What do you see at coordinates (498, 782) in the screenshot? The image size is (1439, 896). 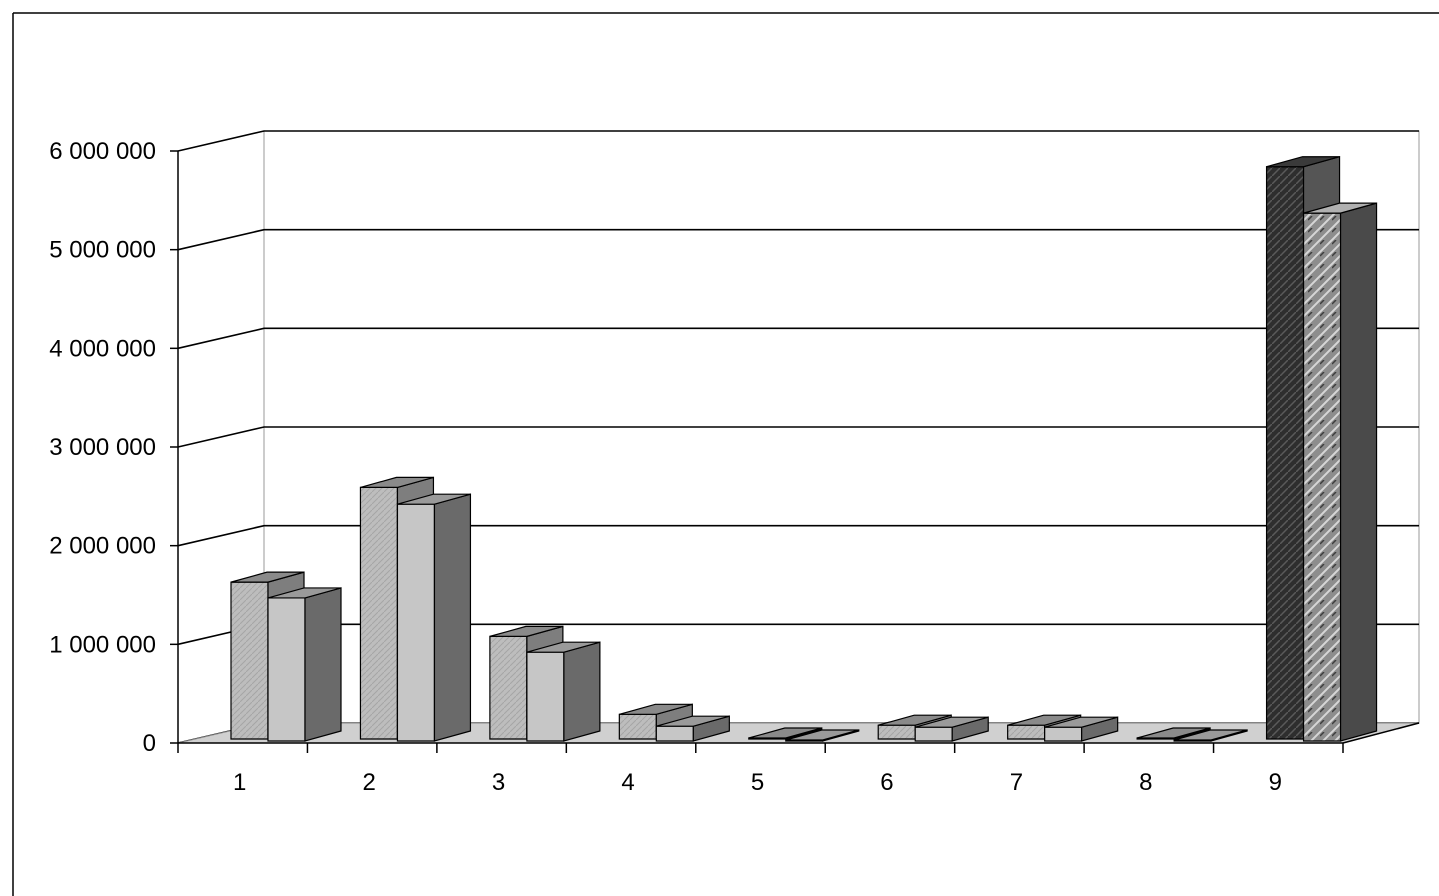 I see `x-tick-label: 3` at bounding box center [498, 782].